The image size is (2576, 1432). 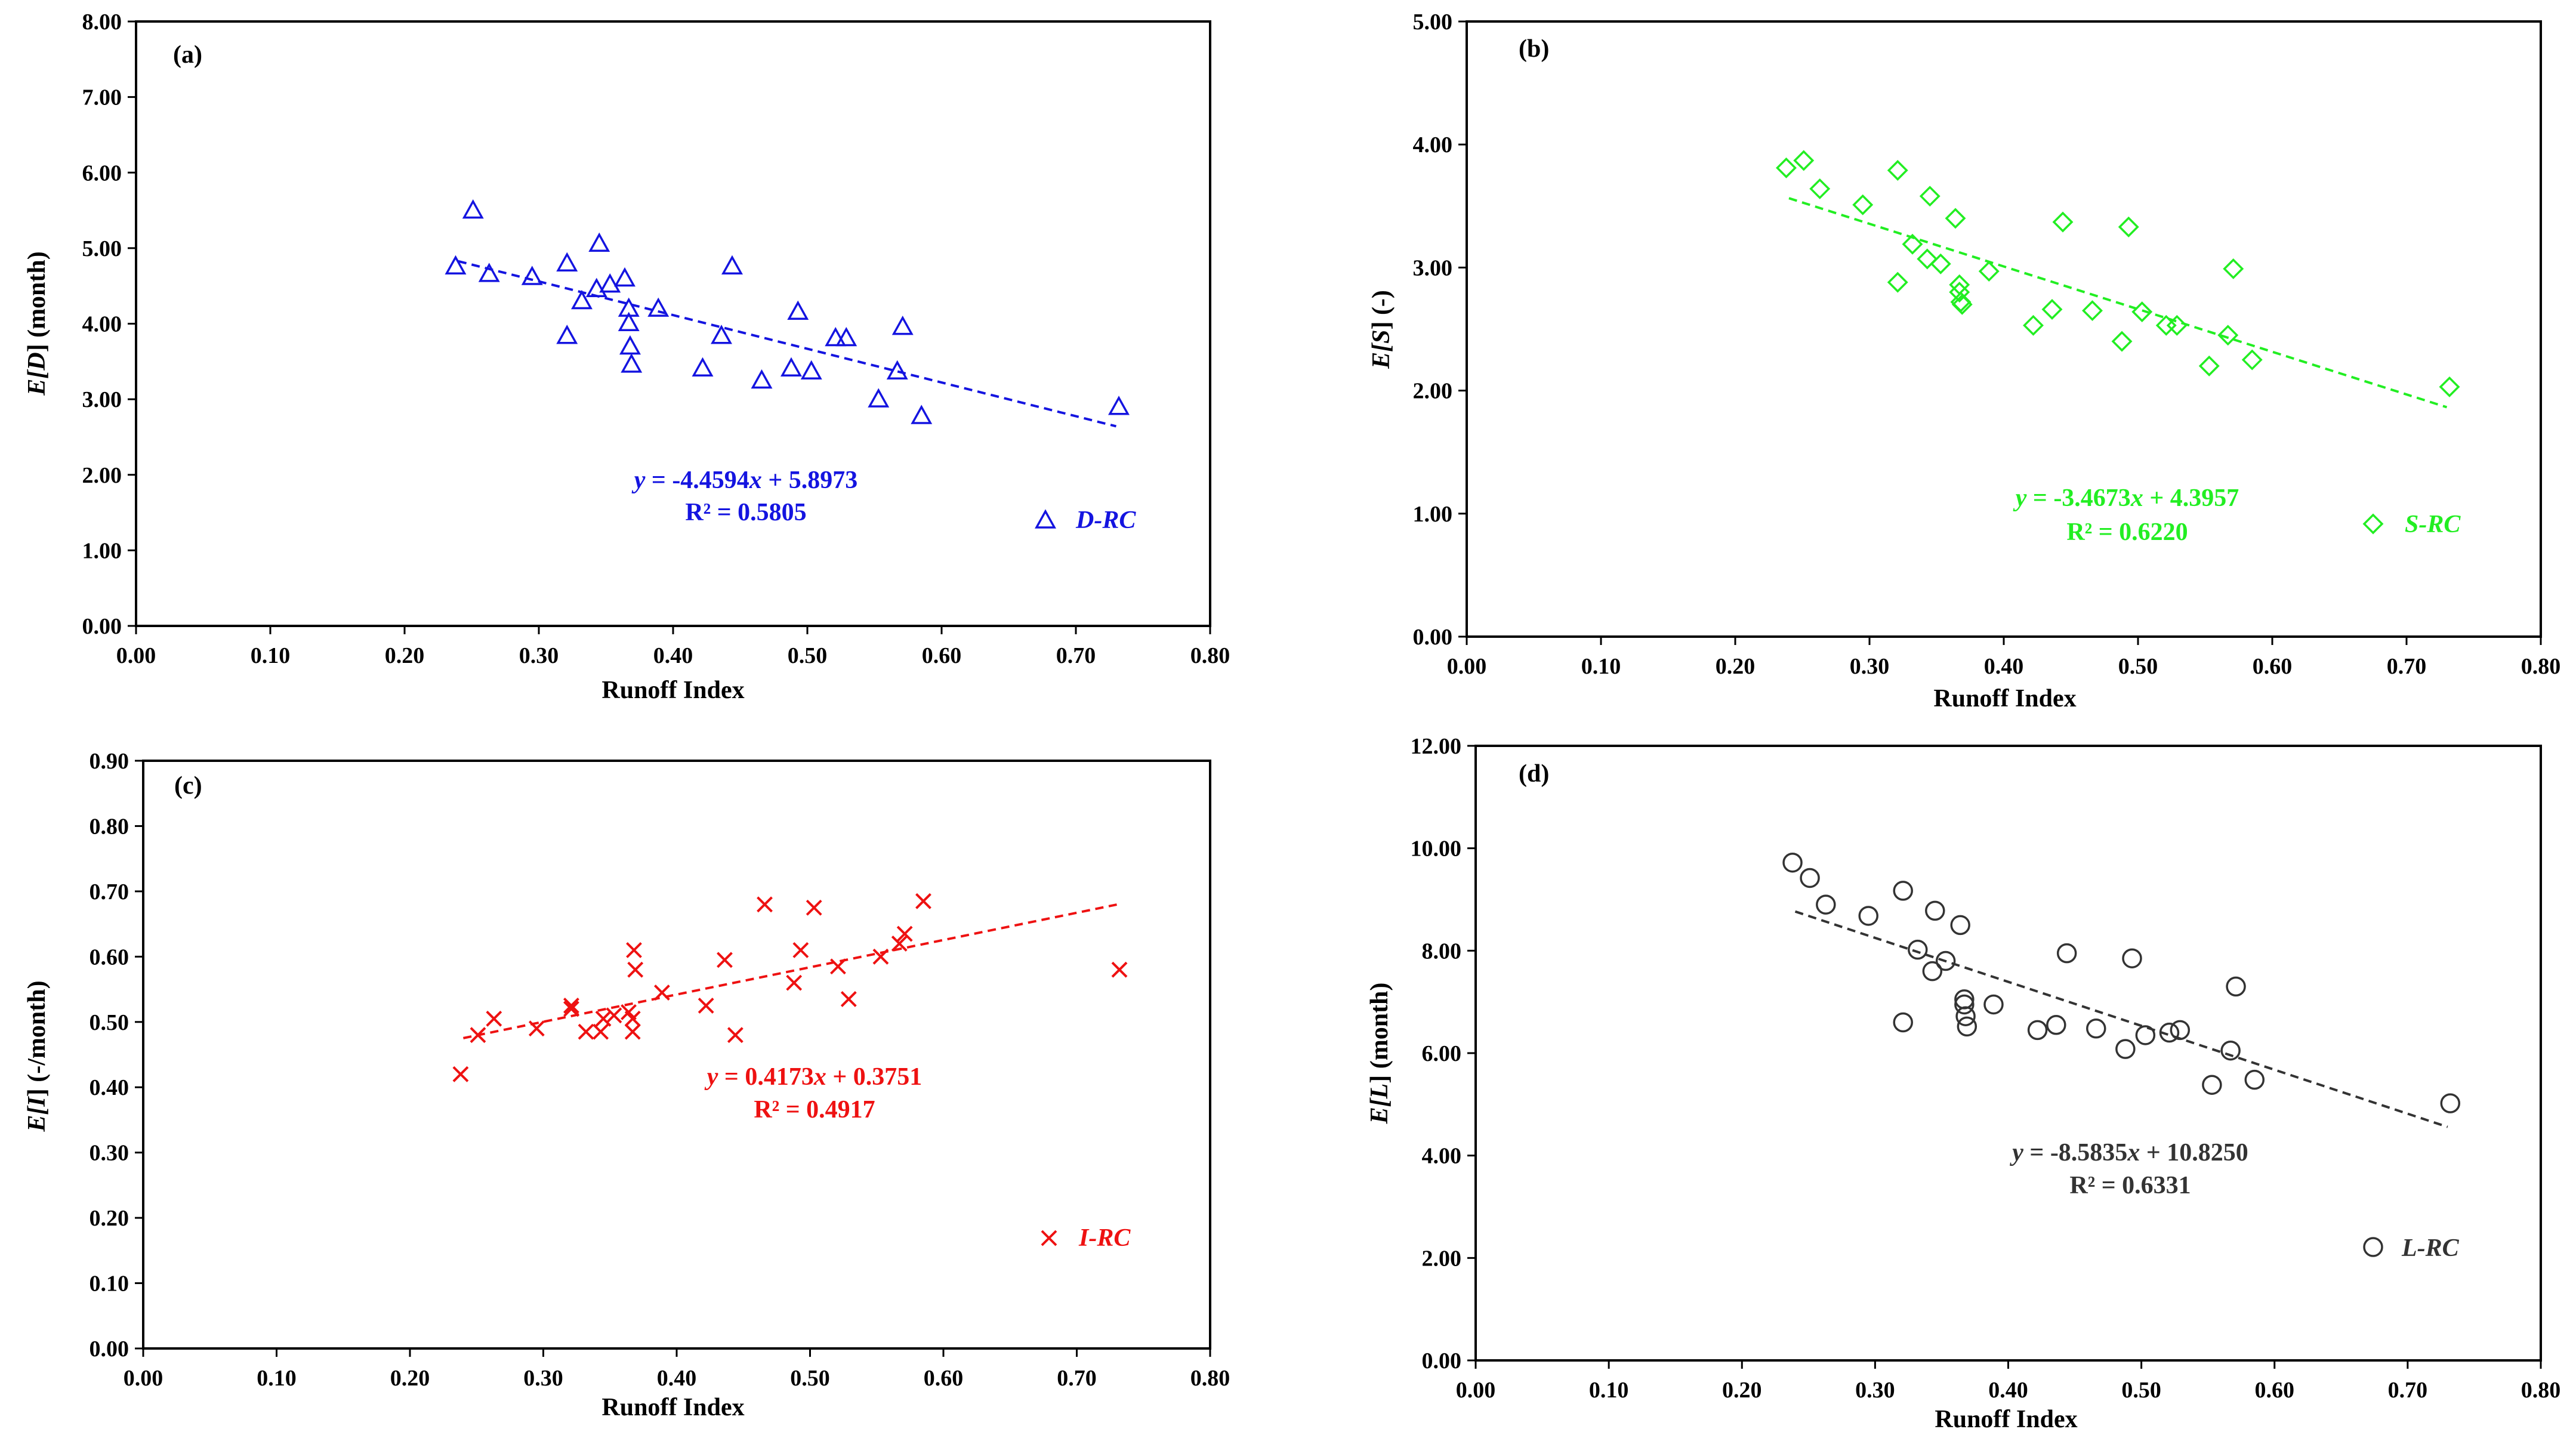 What do you see at coordinates (745, 481) in the screenshot?
I see `regression-equation: y = -4.4594x + 5.8973` at bounding box center [745, 481].